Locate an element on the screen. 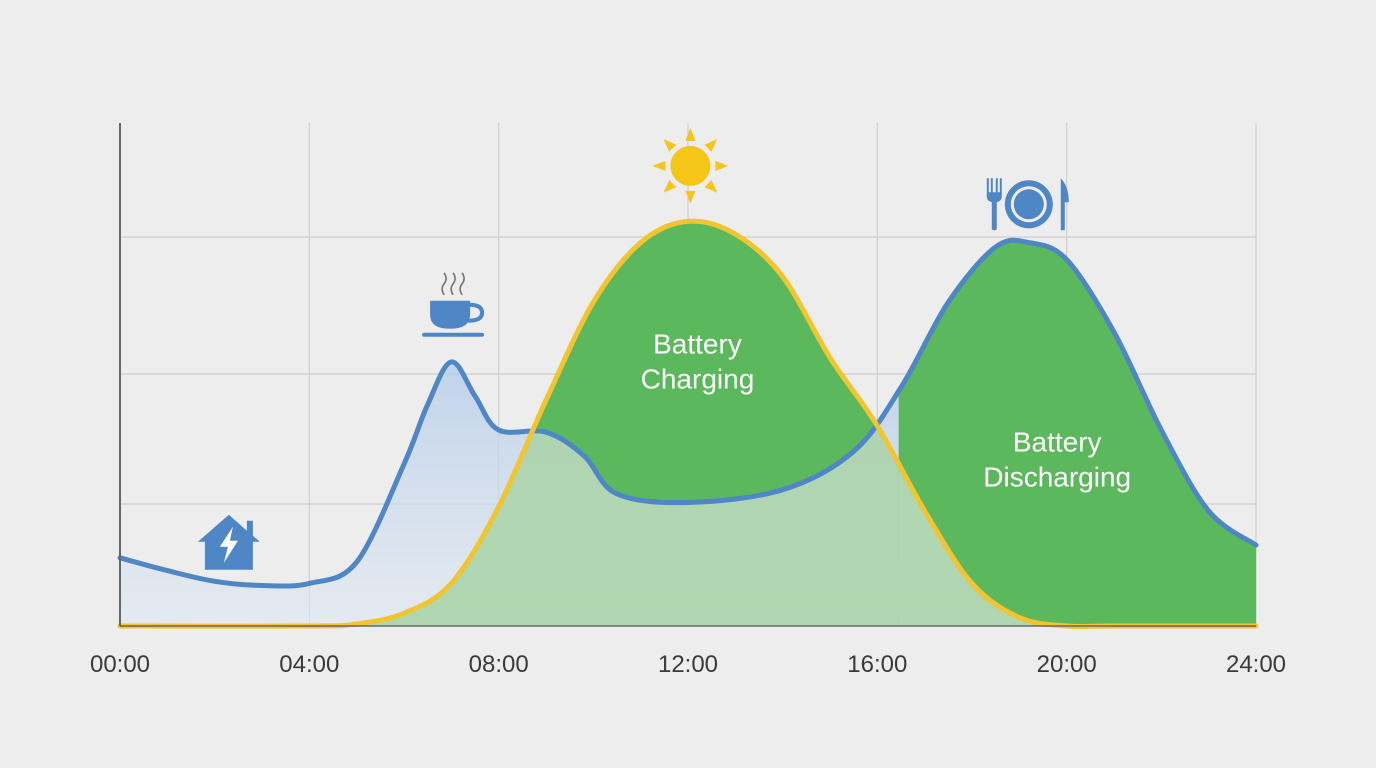  sun-disc is located at coordinates (690, 165).